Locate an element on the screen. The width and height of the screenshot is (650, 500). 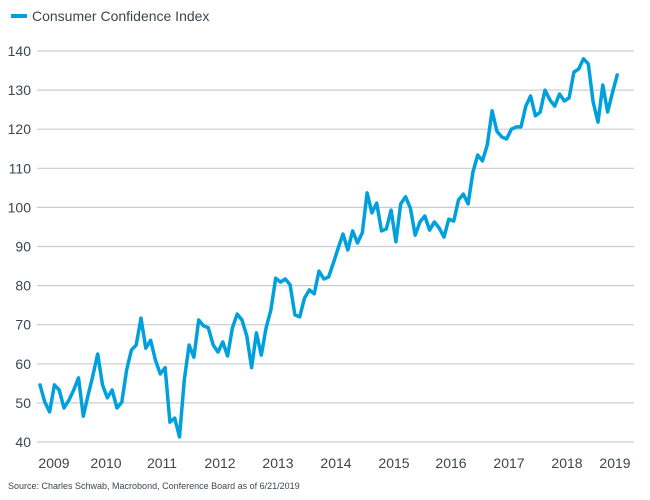
y-axis-ticks: 40 50 60 70 80 90 100 110 120 130 140 is located at coordinates (20, 246).